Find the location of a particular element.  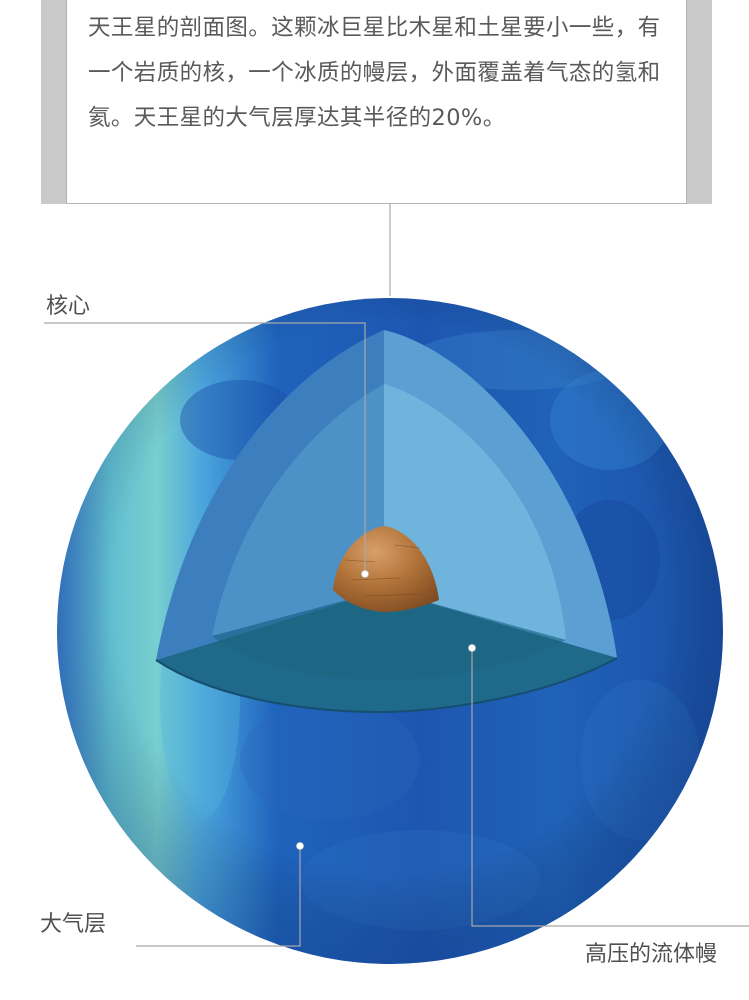

mantle-label: 高压的流体幔 is located at coordinates (651, 954).